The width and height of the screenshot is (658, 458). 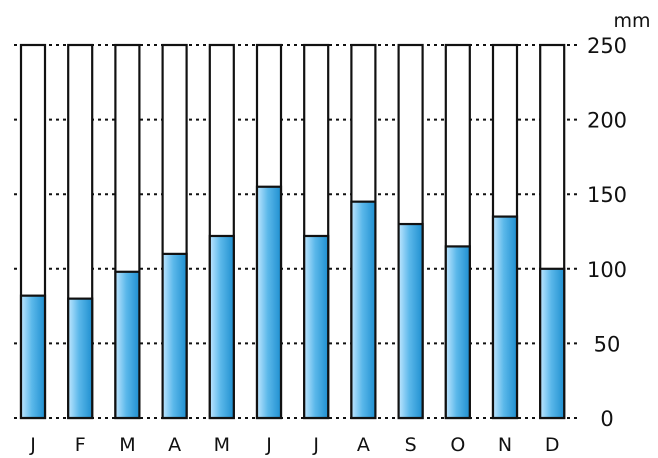 I want to click on x-tick-label-11: N, so click(x=505, y=445).